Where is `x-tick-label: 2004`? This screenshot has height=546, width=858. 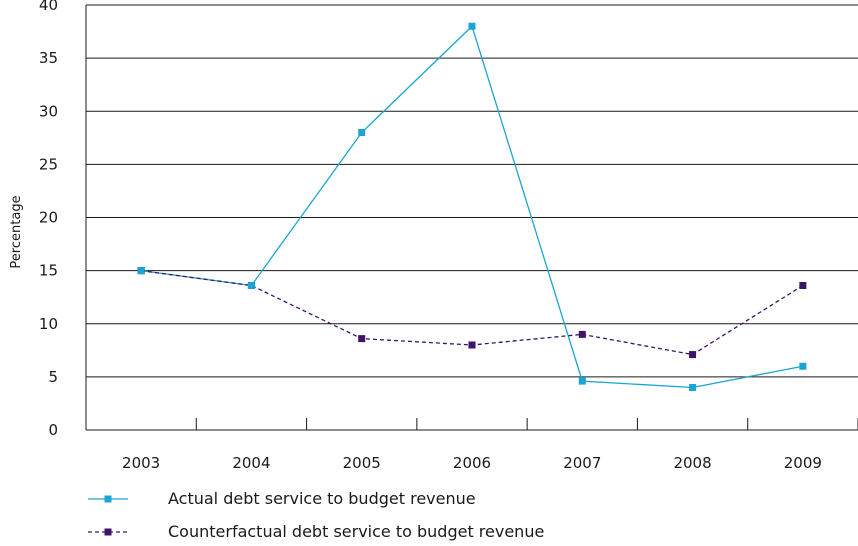 x-tick-label: 2004 is located at coordinates (251, 463).